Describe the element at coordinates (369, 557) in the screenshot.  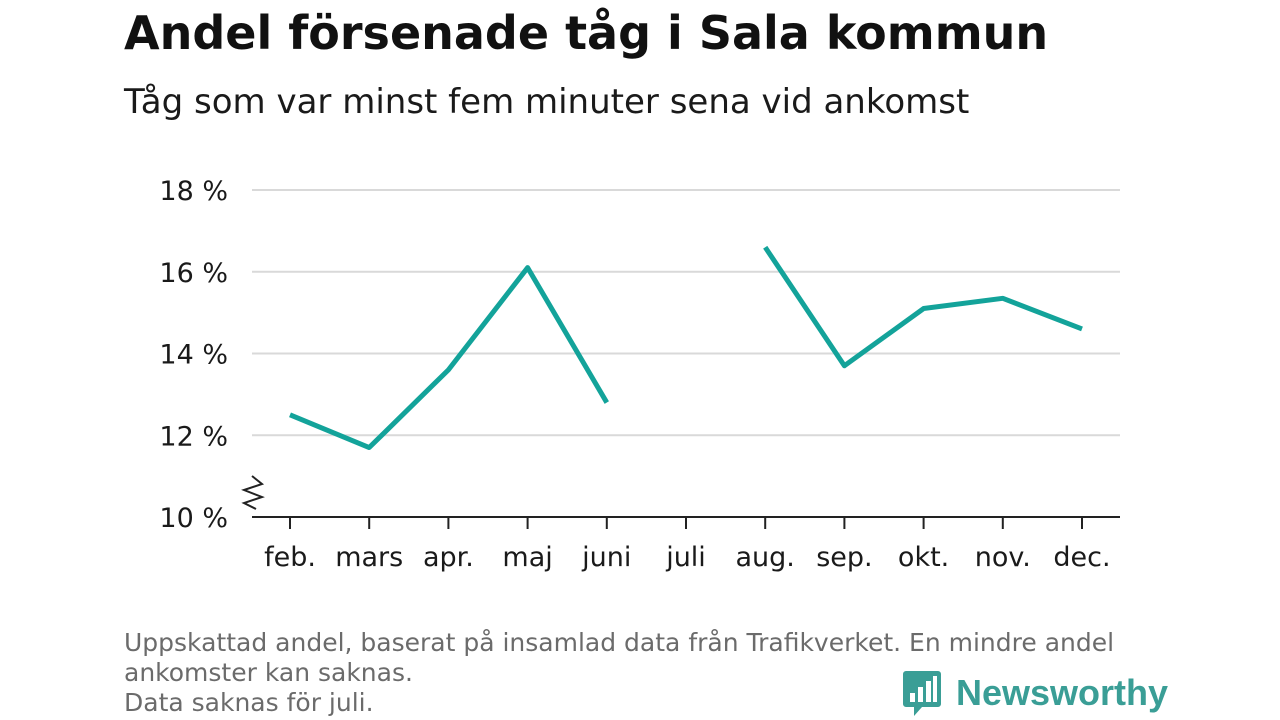
I see `x-tick-label: mars` at that location.